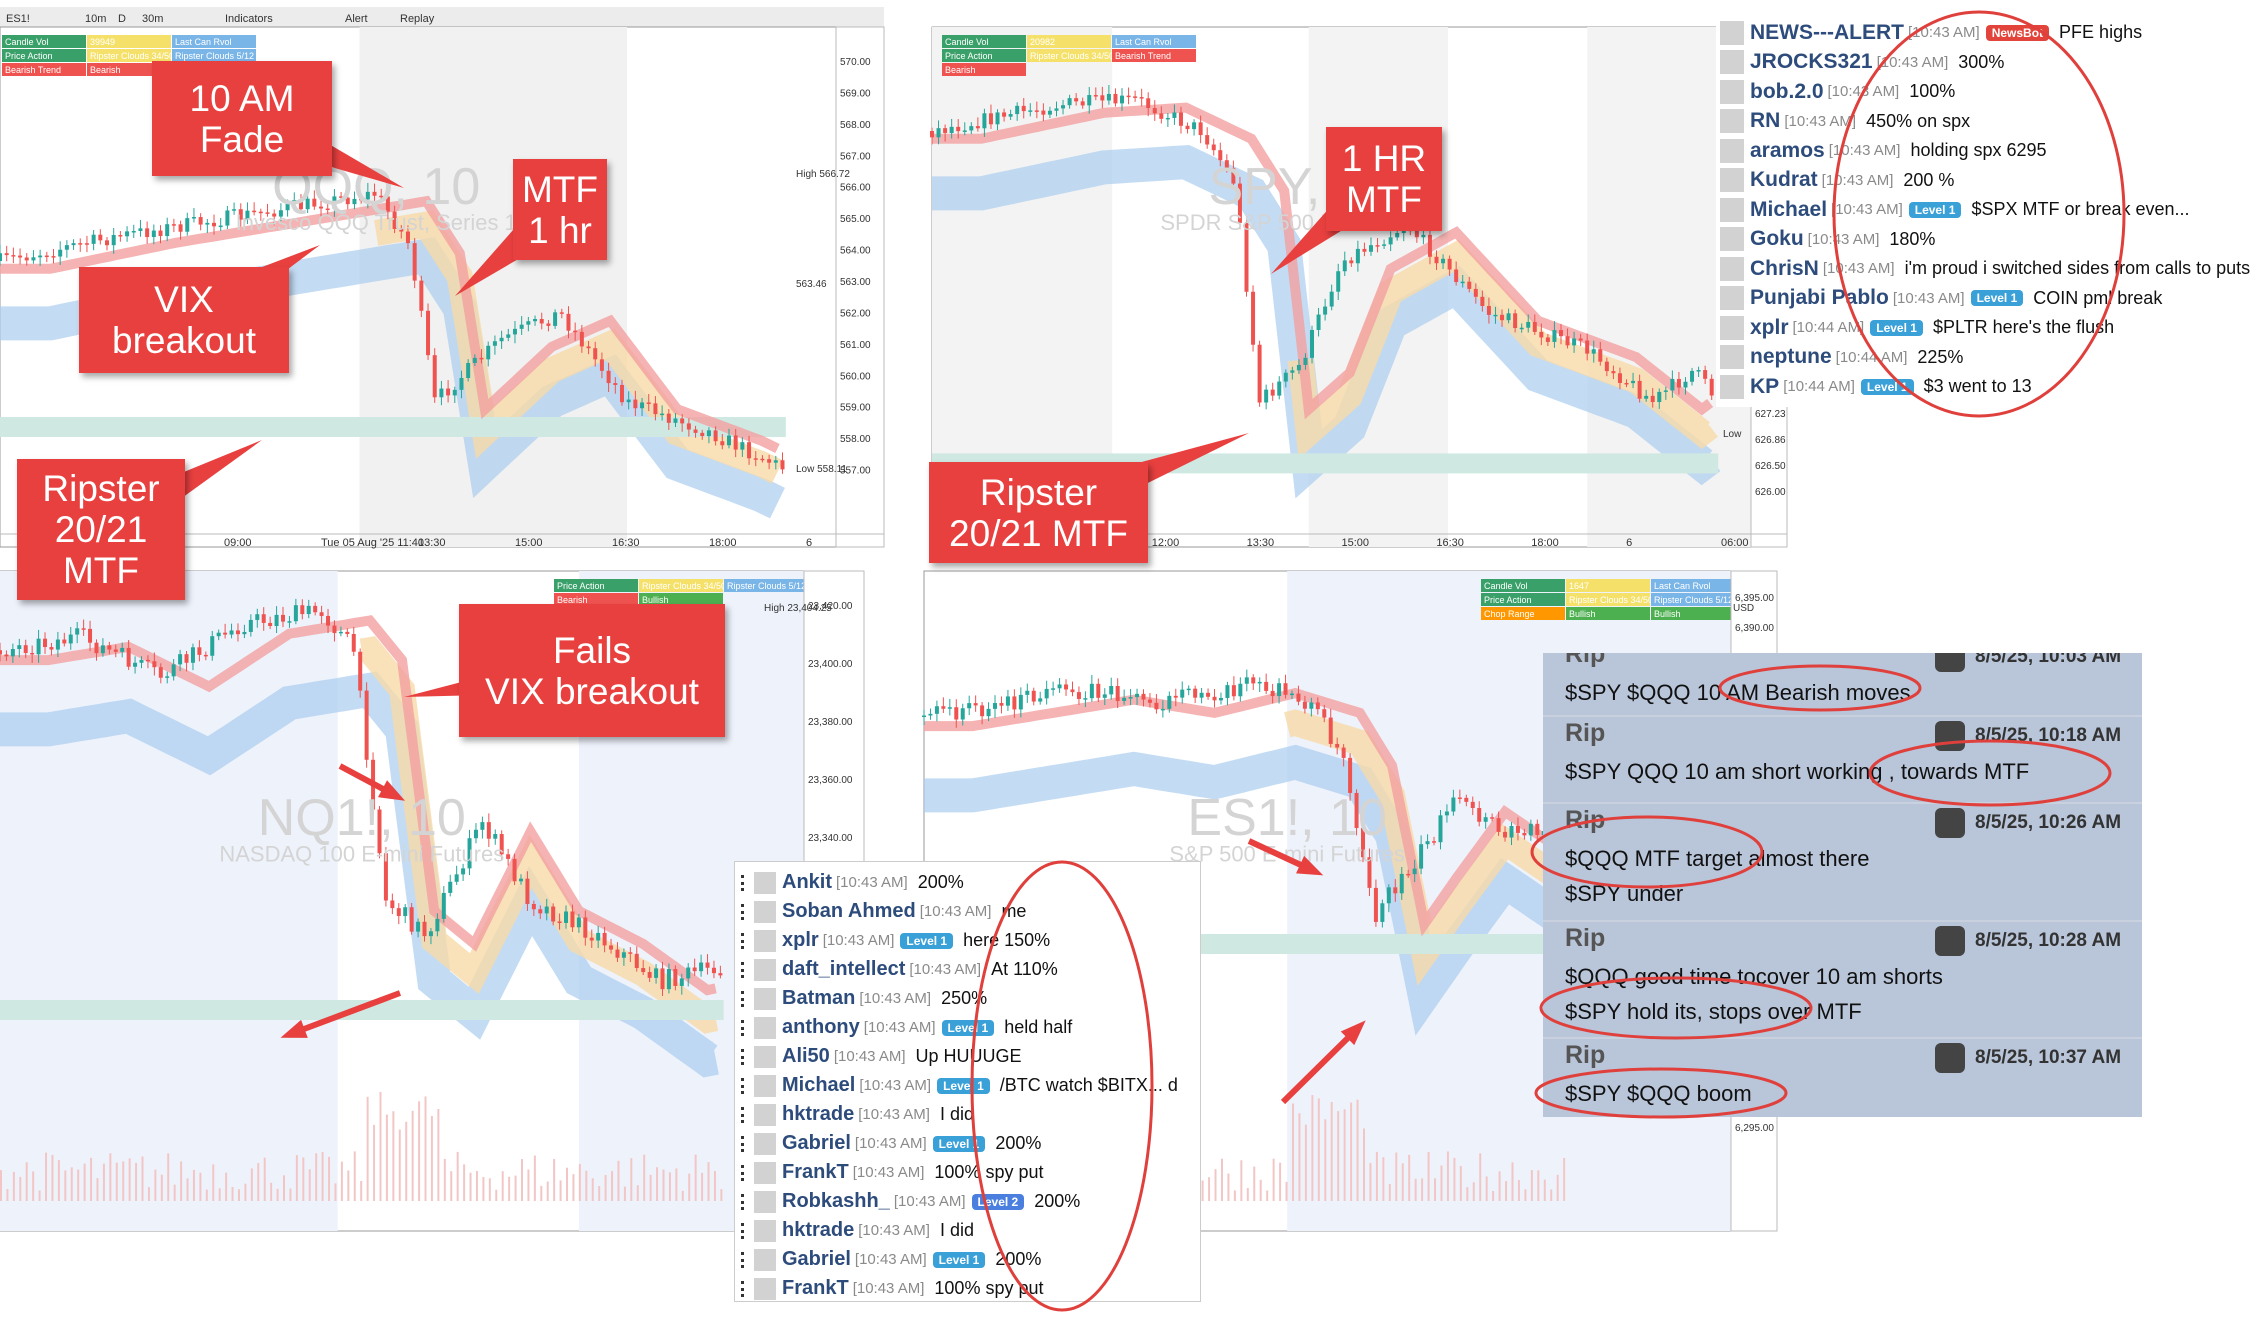 The height and width of the screenshot is (1321, 2265). I want to click on chat-message: FrankT [10:43 AM] 100% spy put, so click(970, 1287).